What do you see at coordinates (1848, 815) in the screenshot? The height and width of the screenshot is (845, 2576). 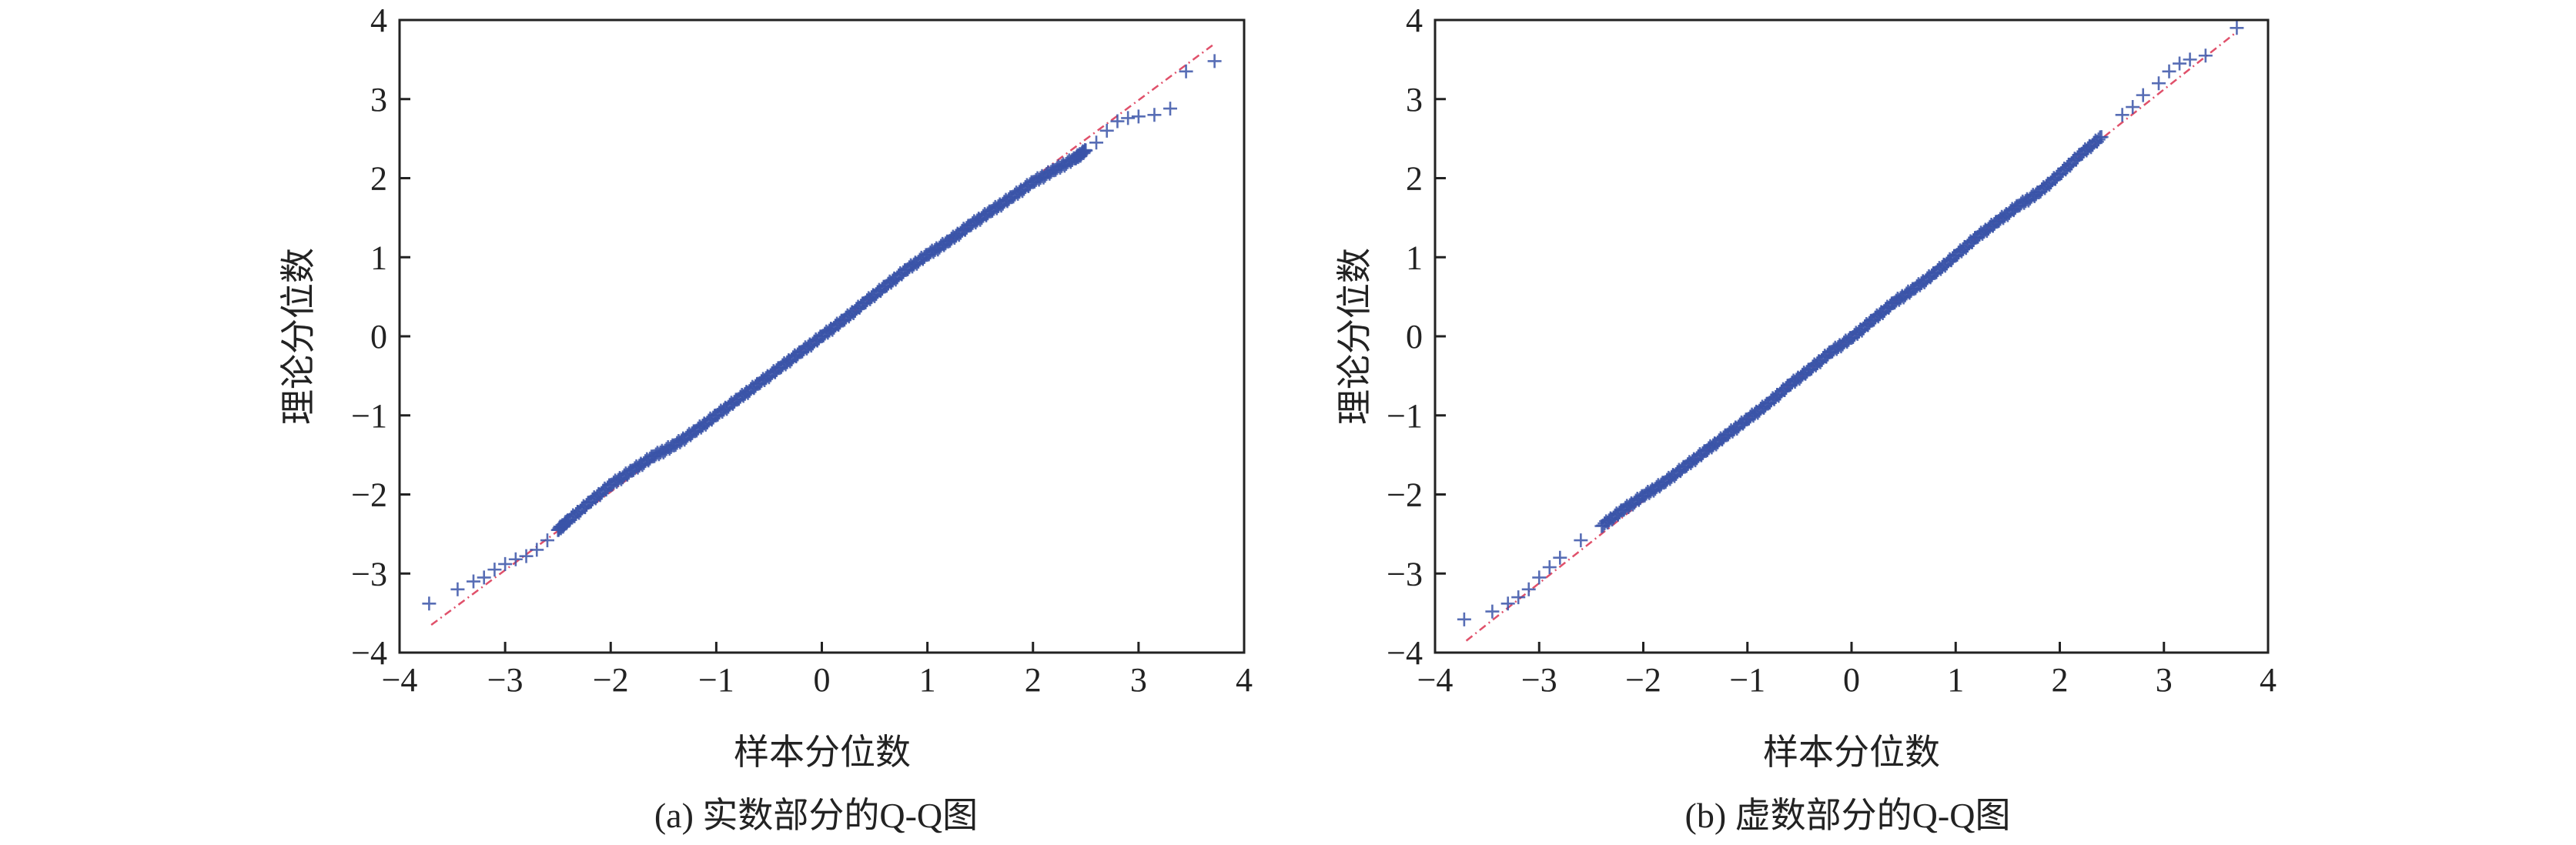 I see `panel-caption: (b) 虚数部分的Q-Q图` at bounding box center [1848, 815].